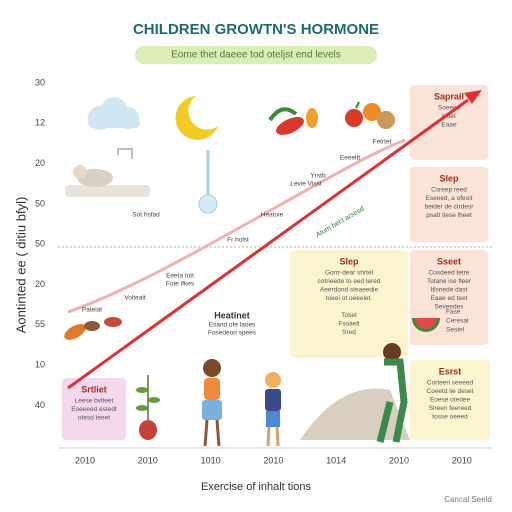 The image size is (512, 512). I want to click on panel-line: Eseeed, a ofeoit, so click(449, 198).